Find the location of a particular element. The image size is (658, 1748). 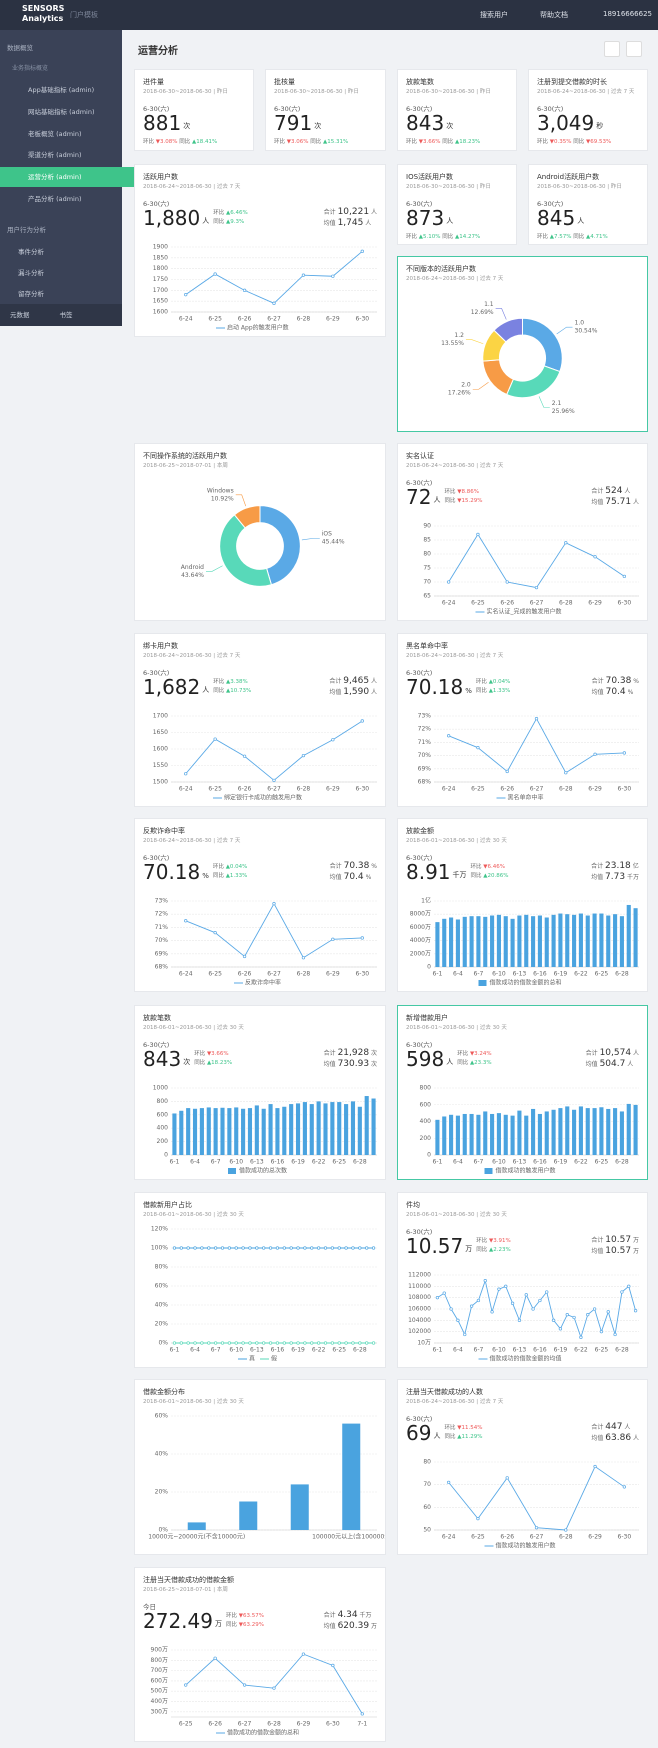

slice-name: 1.0 is located at coordinates (580, 323).